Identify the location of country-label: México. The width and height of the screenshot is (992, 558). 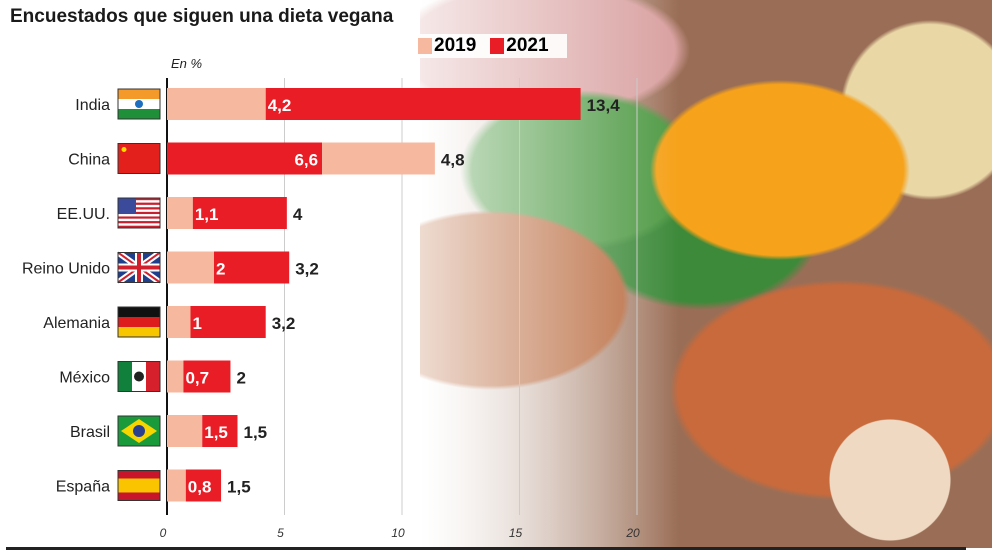
(84, 378).